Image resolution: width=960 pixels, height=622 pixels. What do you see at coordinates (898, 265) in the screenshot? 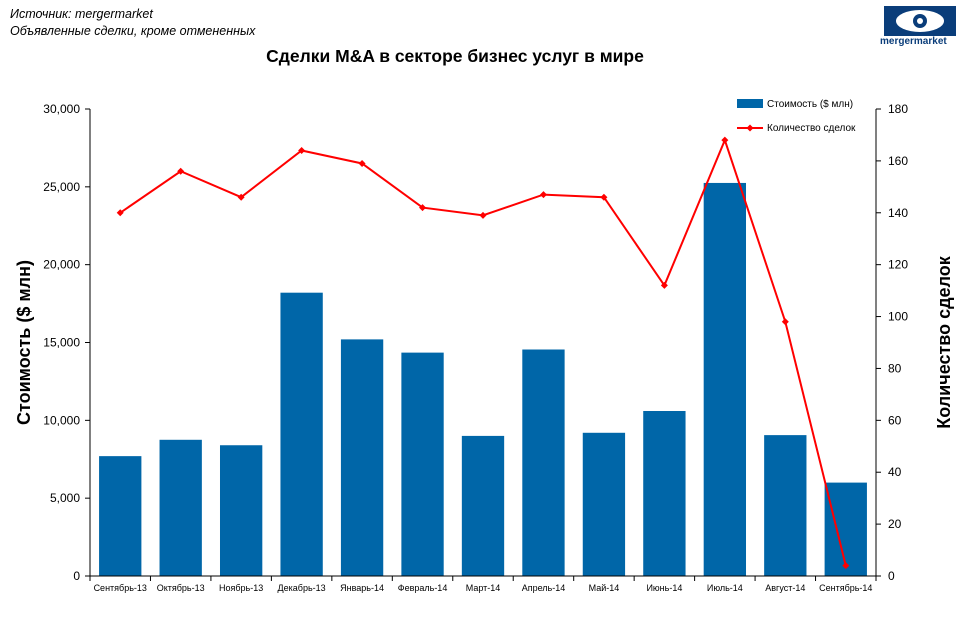
I see `y2-tick-label: 120` at bounding box center [898, 265].